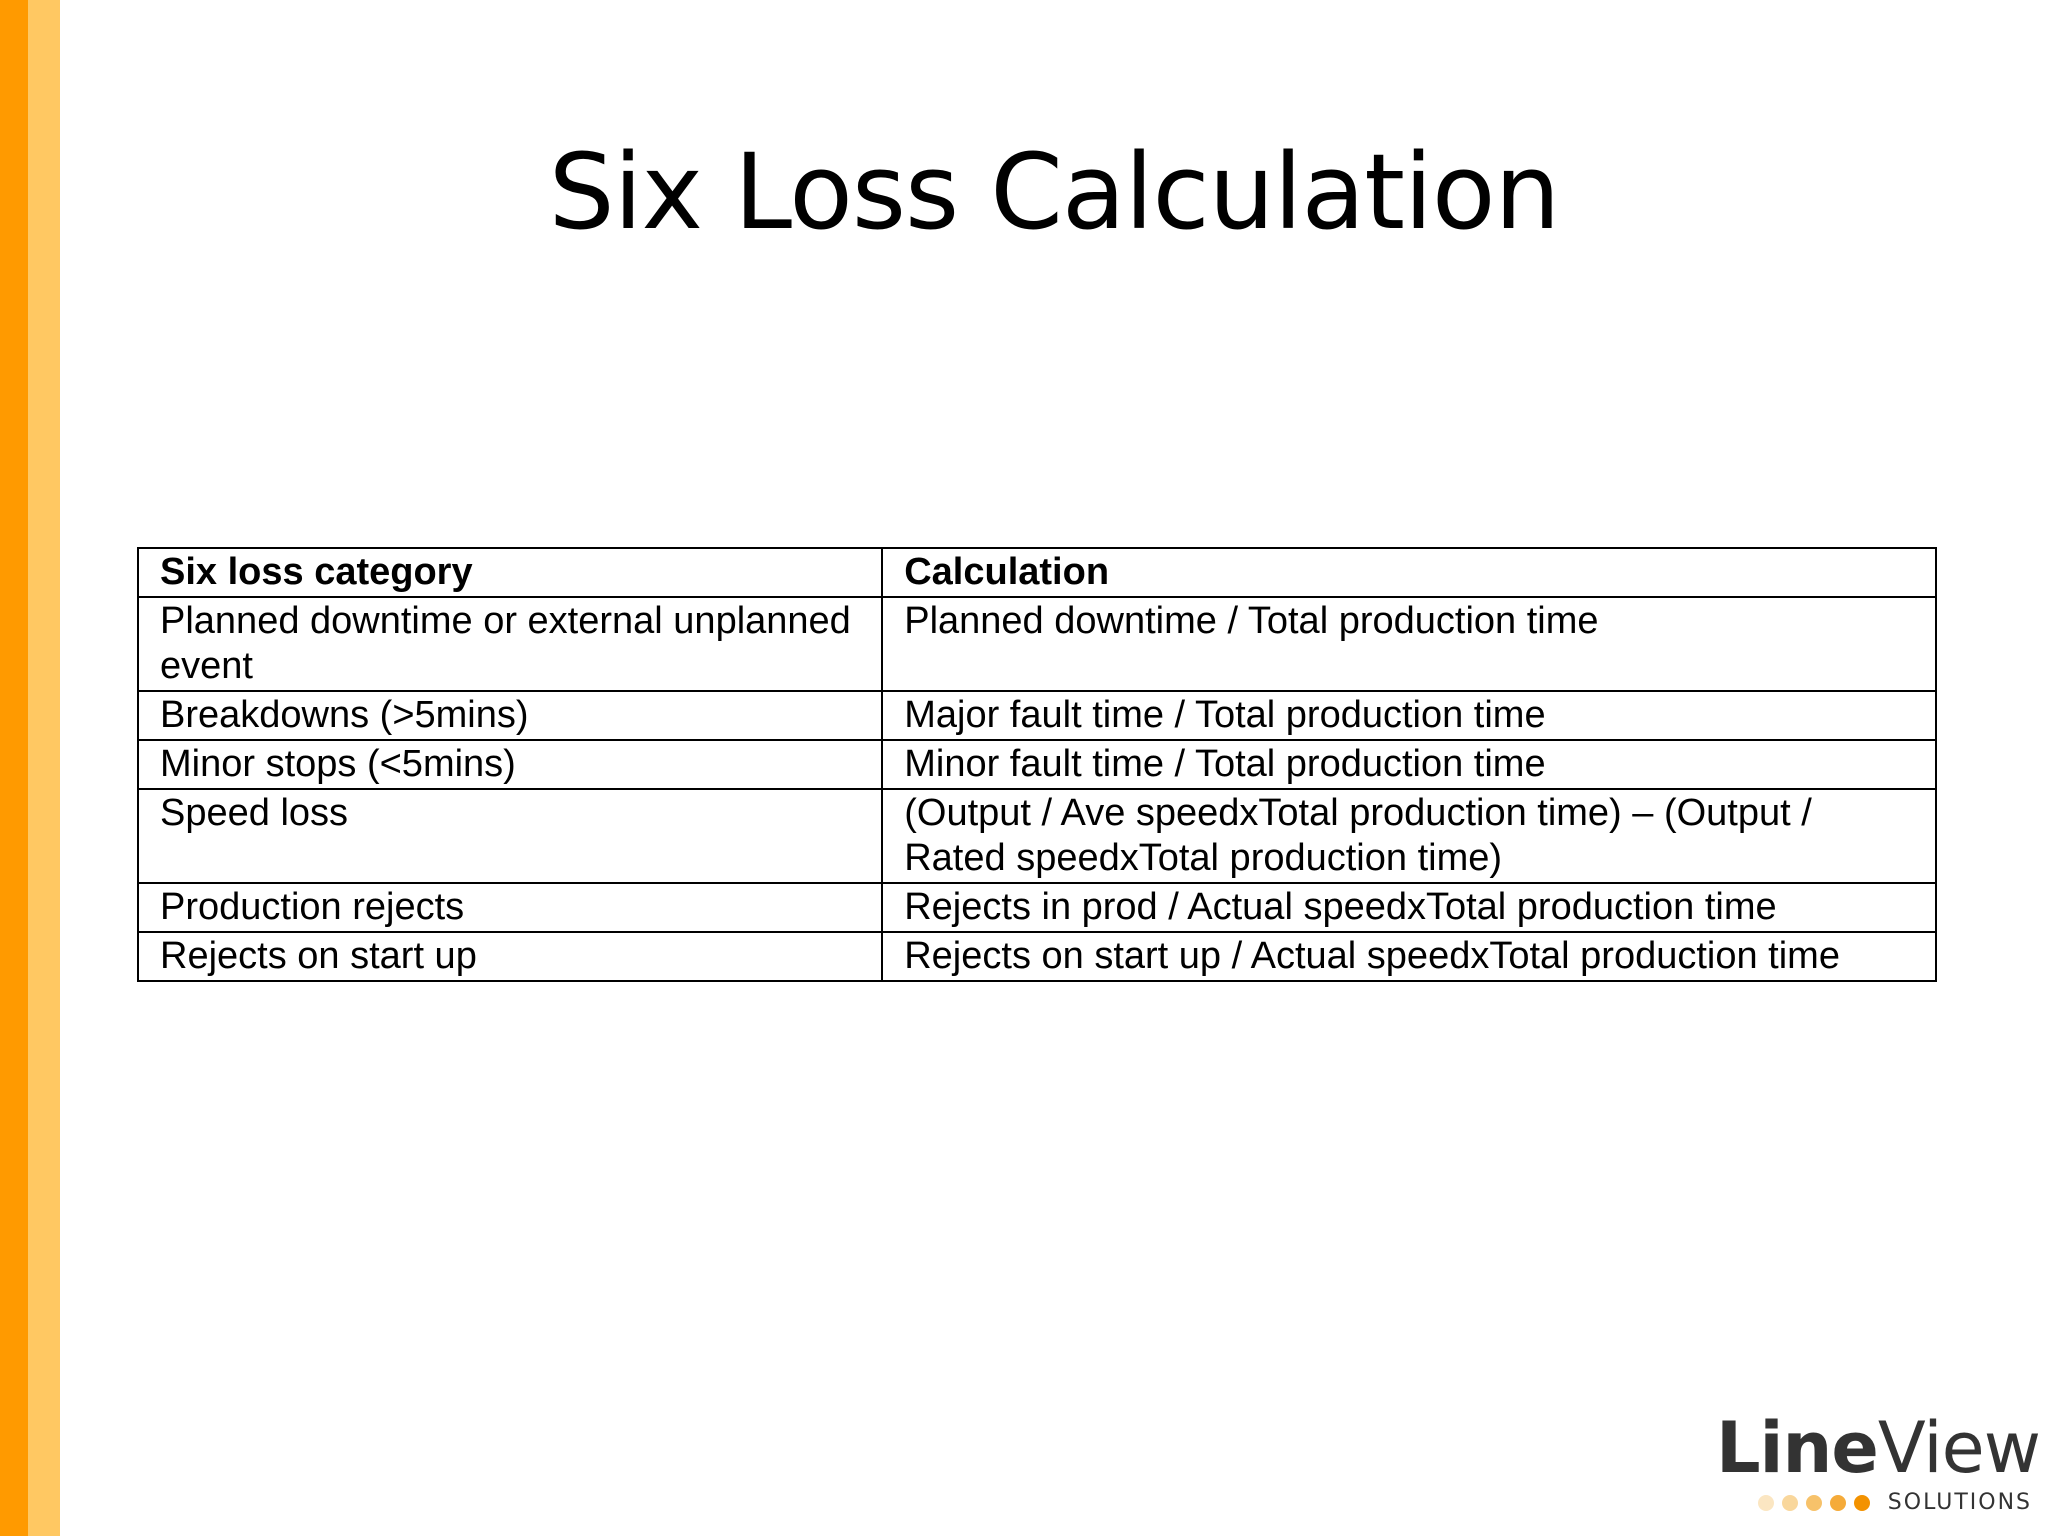 This screenshot has width=2048, height=1536. What do you see at coordinates (1409, 764) in the screenshot?
I see `calculation-cell: Minor fault time / Total production time` at bounding box center [1409, 764].